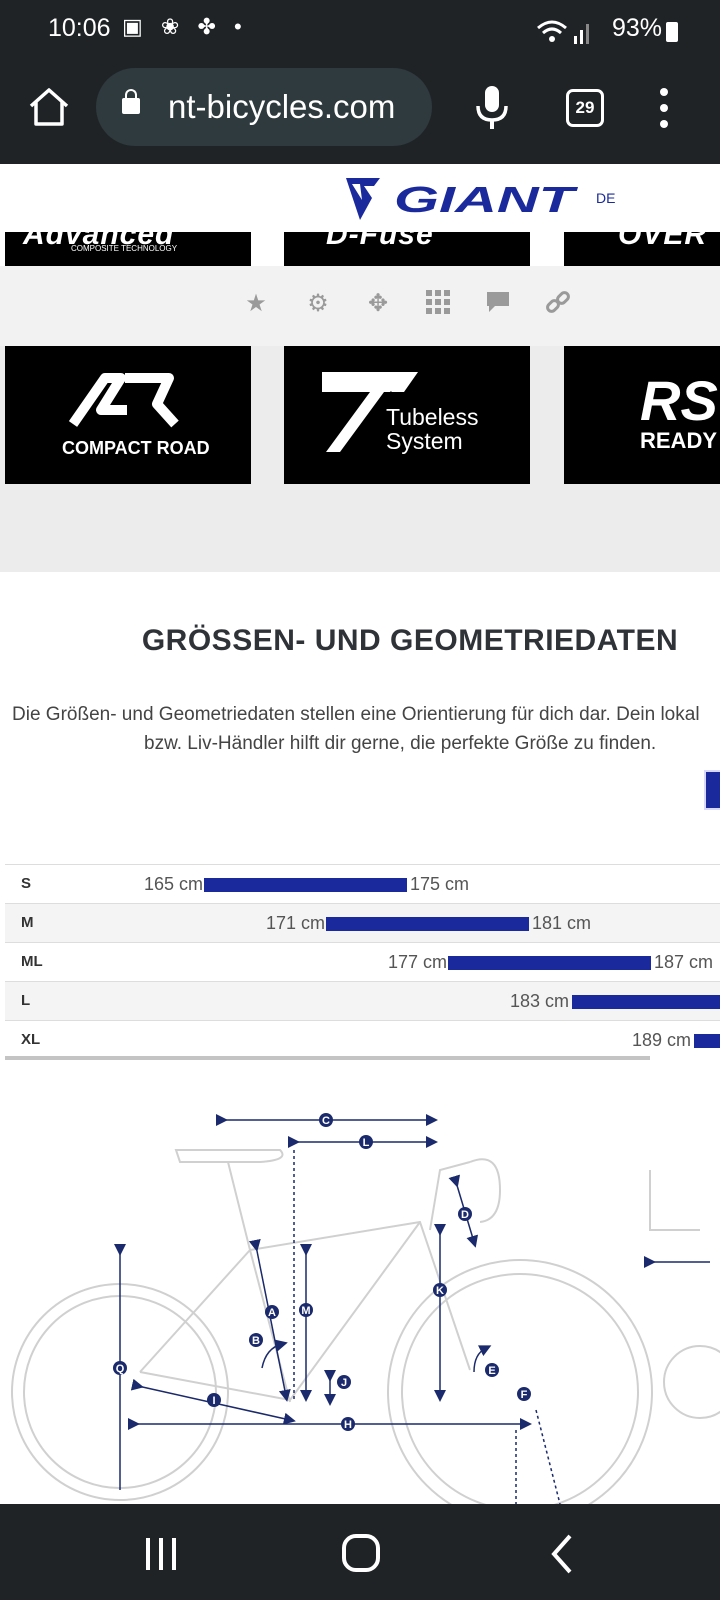  I want to click on status-time: 10:06, so click(79, 28).